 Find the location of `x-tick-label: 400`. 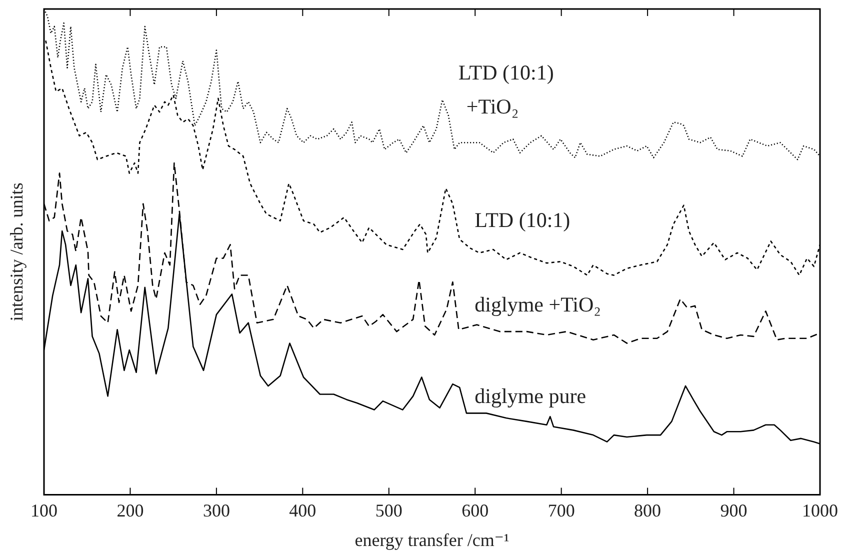

x-tick-label: 400 is located at coordinates (302, 510).